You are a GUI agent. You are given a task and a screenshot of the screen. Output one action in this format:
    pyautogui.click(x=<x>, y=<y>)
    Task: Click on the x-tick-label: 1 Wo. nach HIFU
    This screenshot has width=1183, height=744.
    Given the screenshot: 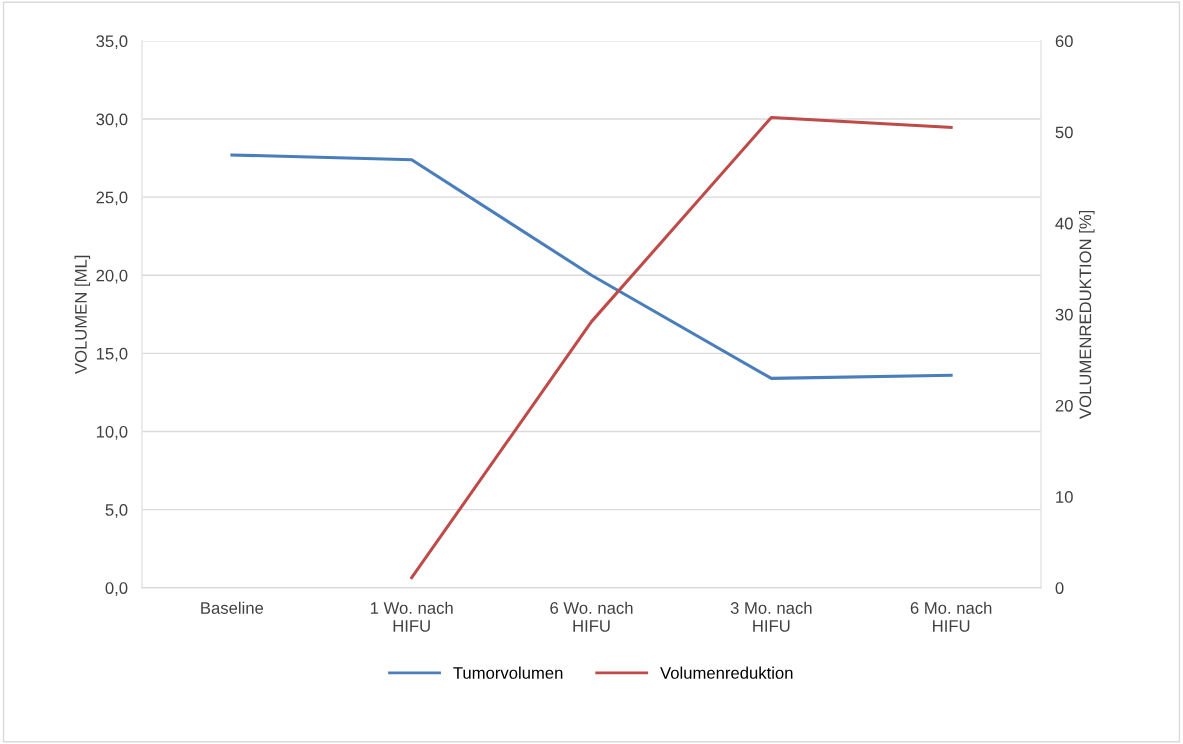 What is the action you would take?
    pyautogui.click(x=411, y=616)
    